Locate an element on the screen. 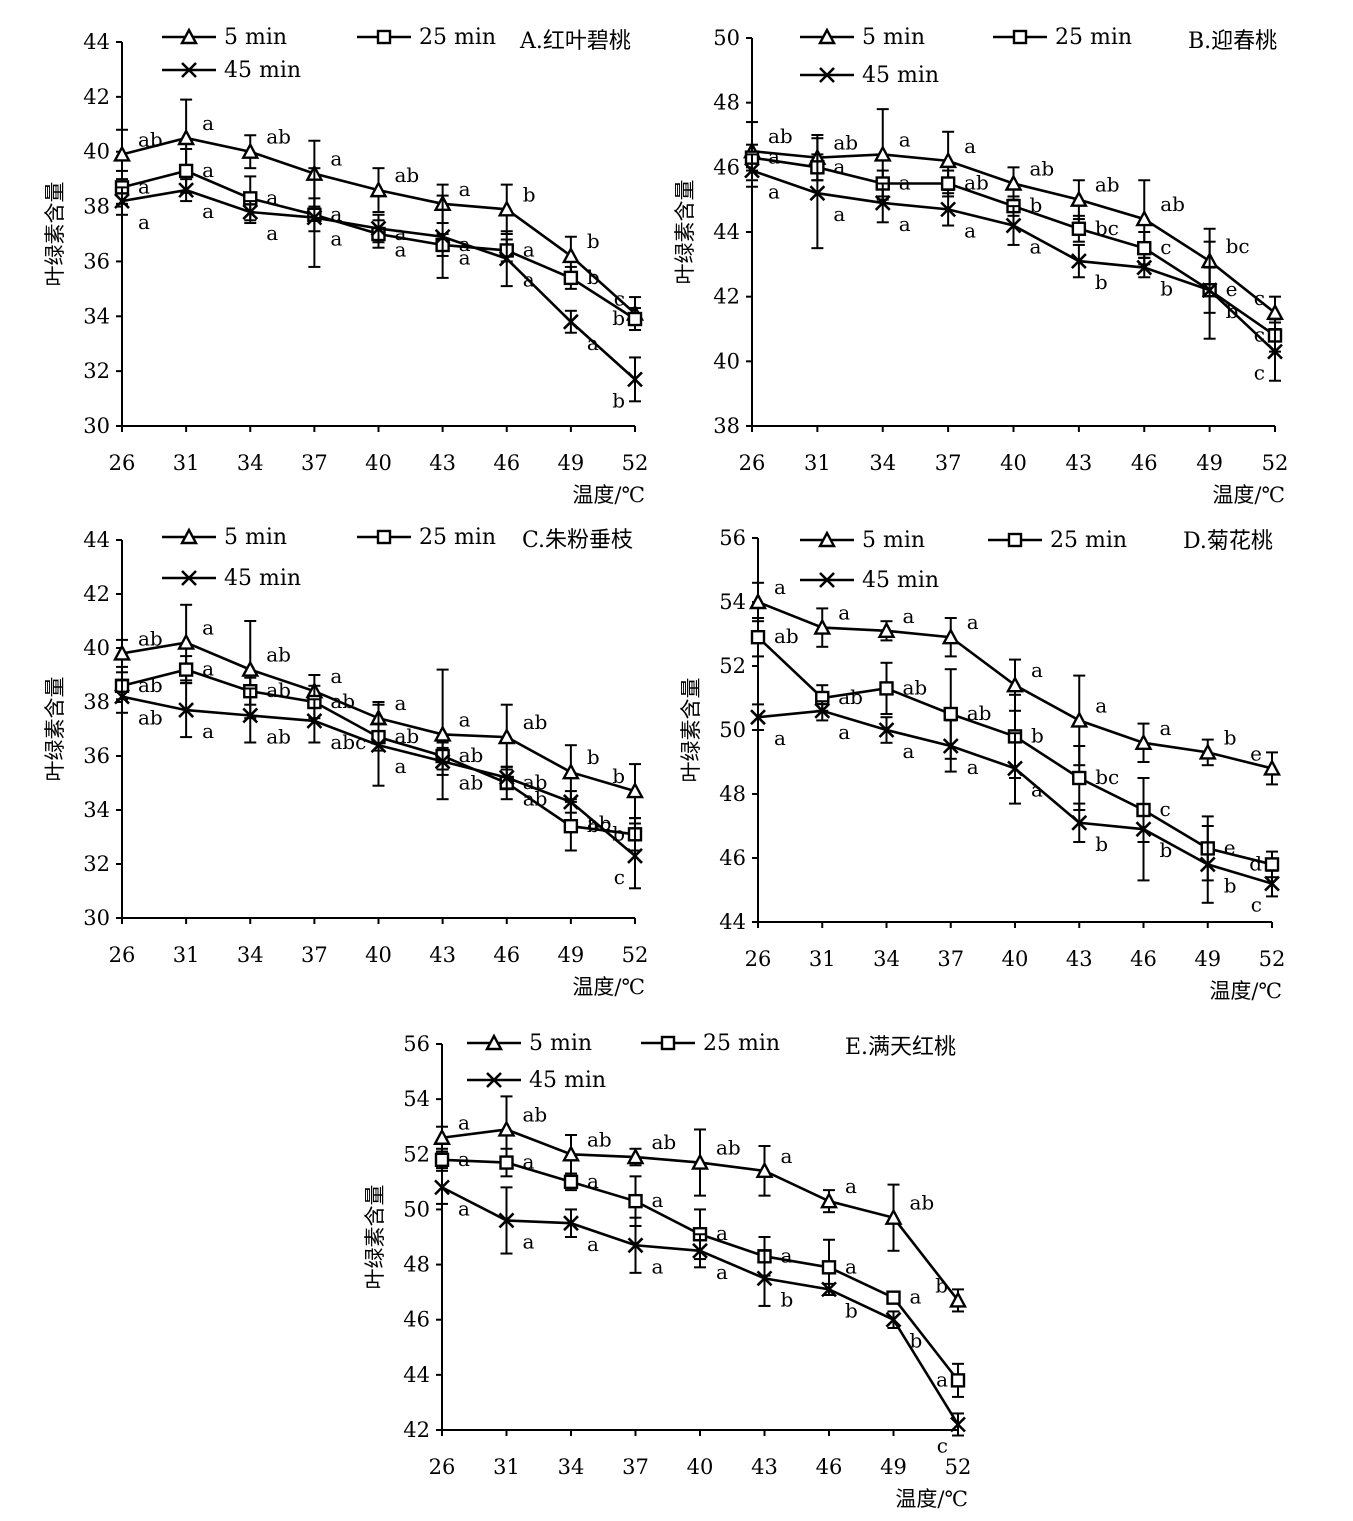  y-tick-label: 34 is located at coordinates (96, 810).